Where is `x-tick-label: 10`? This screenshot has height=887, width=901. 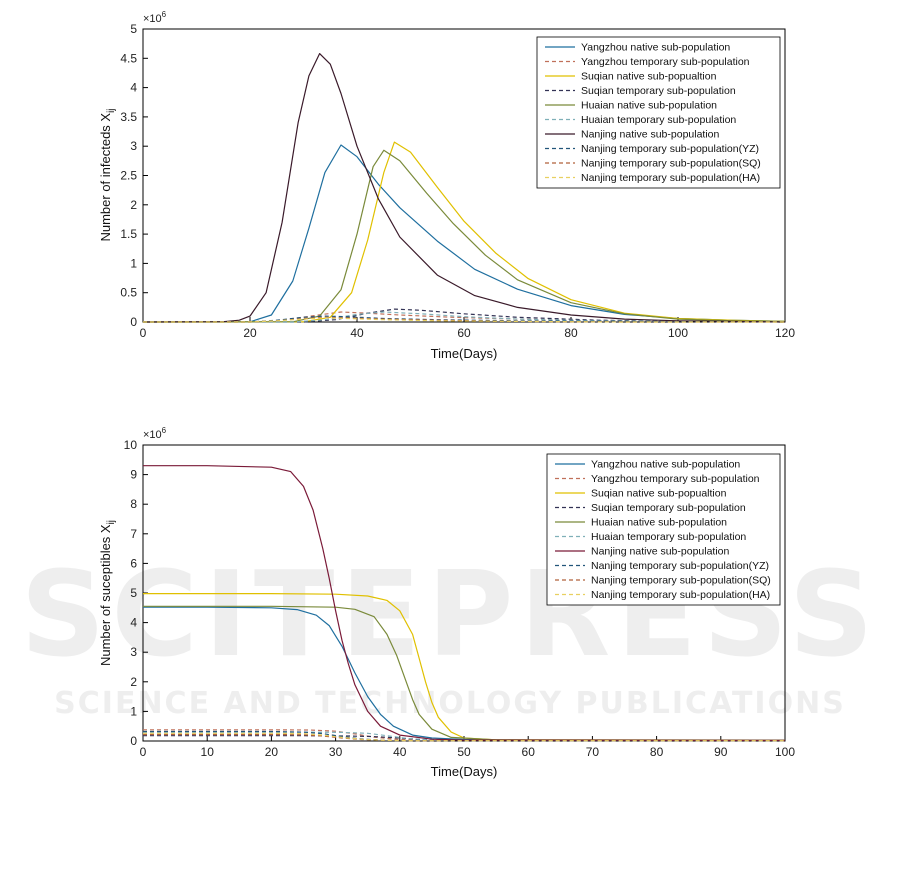 x-tick-label: 10 is located at coordinates (208, 752).